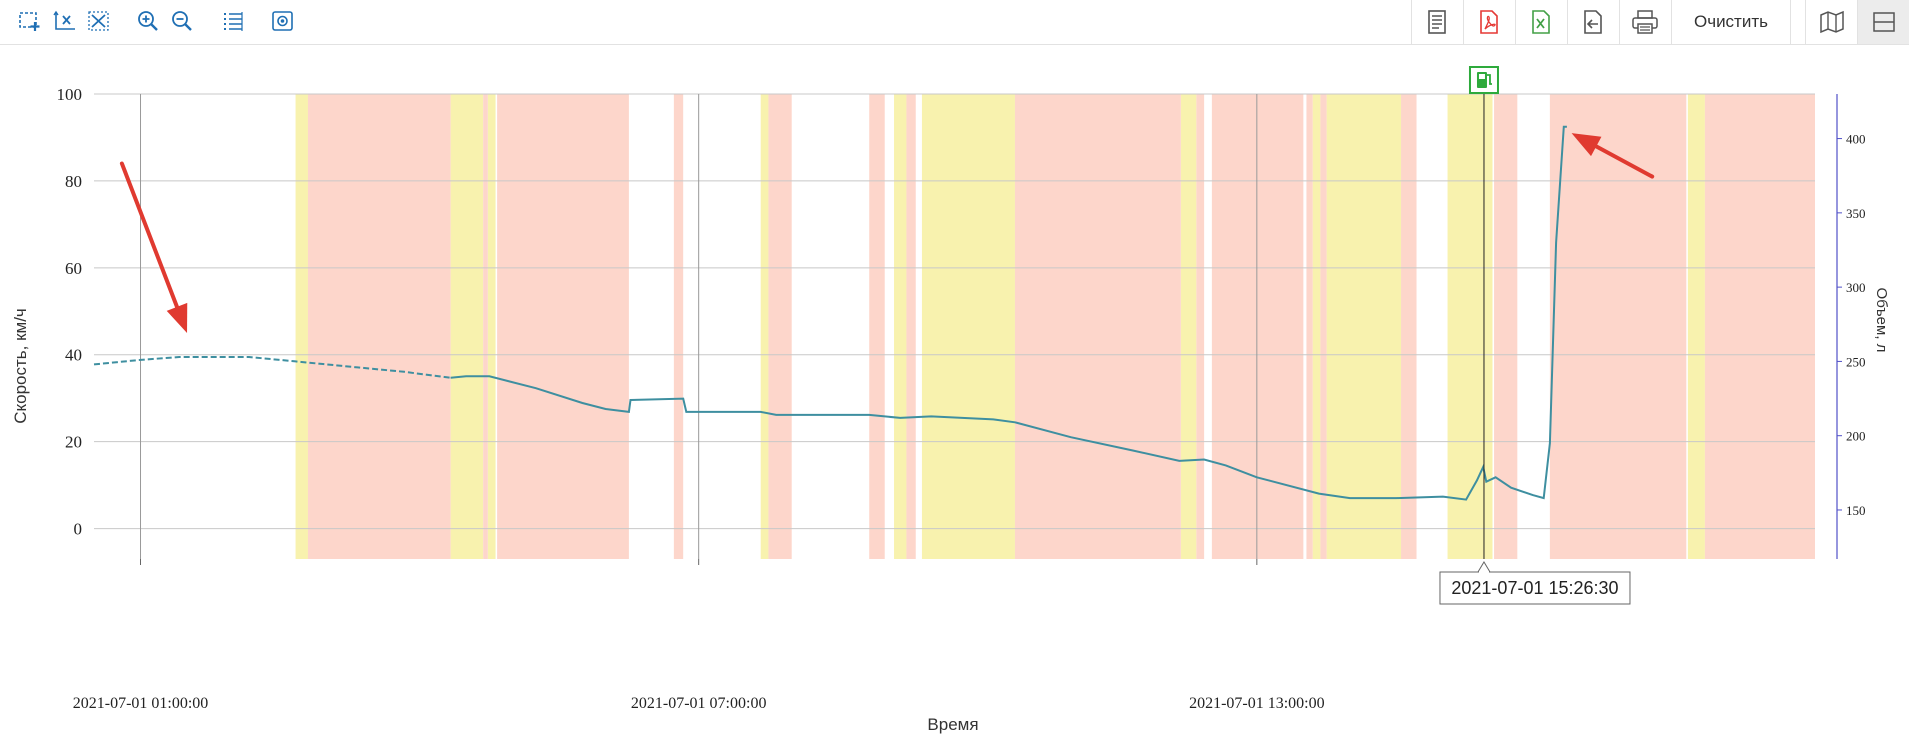 The image size is (1909, 738). I want to click on y-right-tick-label: 200, so click(1856, 436).